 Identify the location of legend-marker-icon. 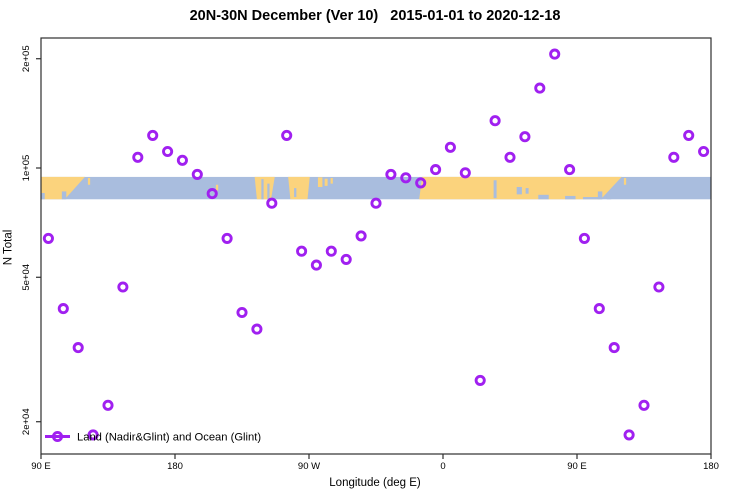
(57, 436).